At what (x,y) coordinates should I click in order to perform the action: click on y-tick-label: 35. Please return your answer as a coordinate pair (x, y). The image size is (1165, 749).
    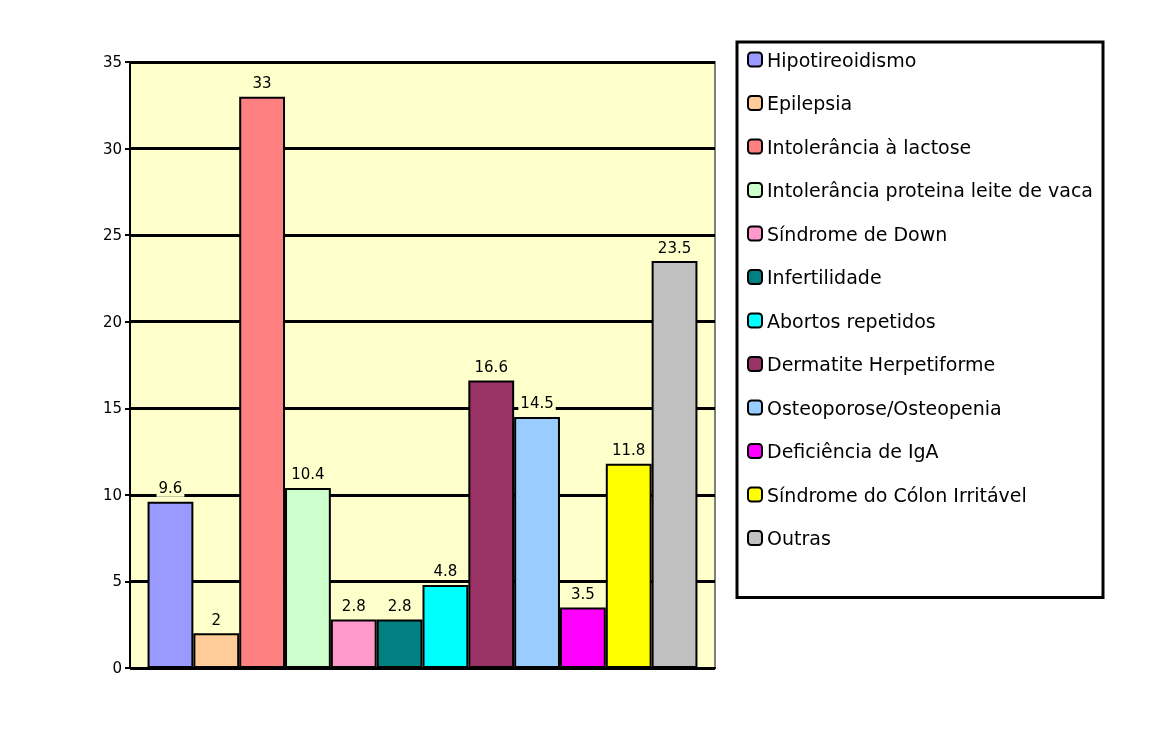
    Looking at the image, I should click on (112, 62).